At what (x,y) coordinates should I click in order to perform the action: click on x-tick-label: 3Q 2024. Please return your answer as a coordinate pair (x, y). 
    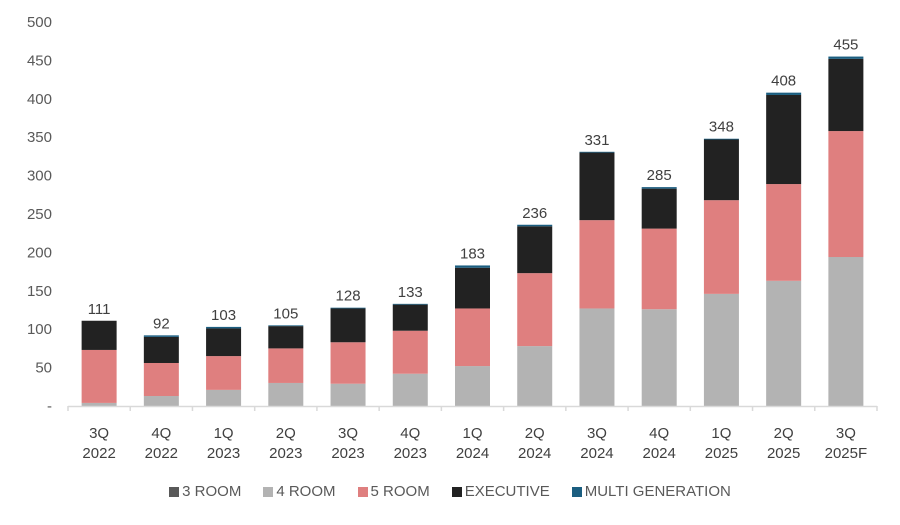
    Looking at the image, I should click on (596, 443).